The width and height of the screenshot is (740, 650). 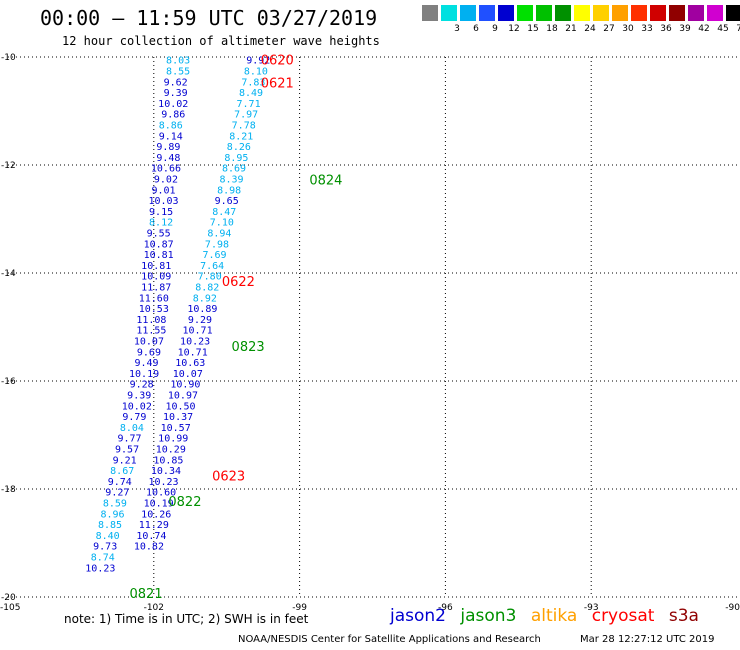 I want to click on swh-value: 7.83, so click(x=253, y=82).